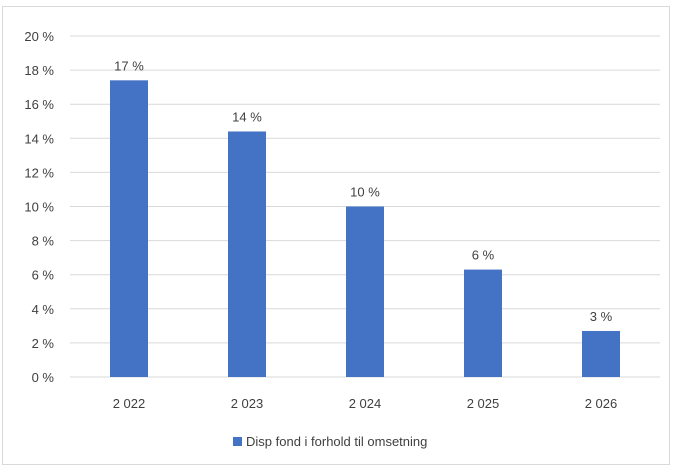 The width and height of the screenshot is (674, 468). Describe the element at coordinates (129, 65) in the screenshot. I see `data-label: 17 %` at that location.